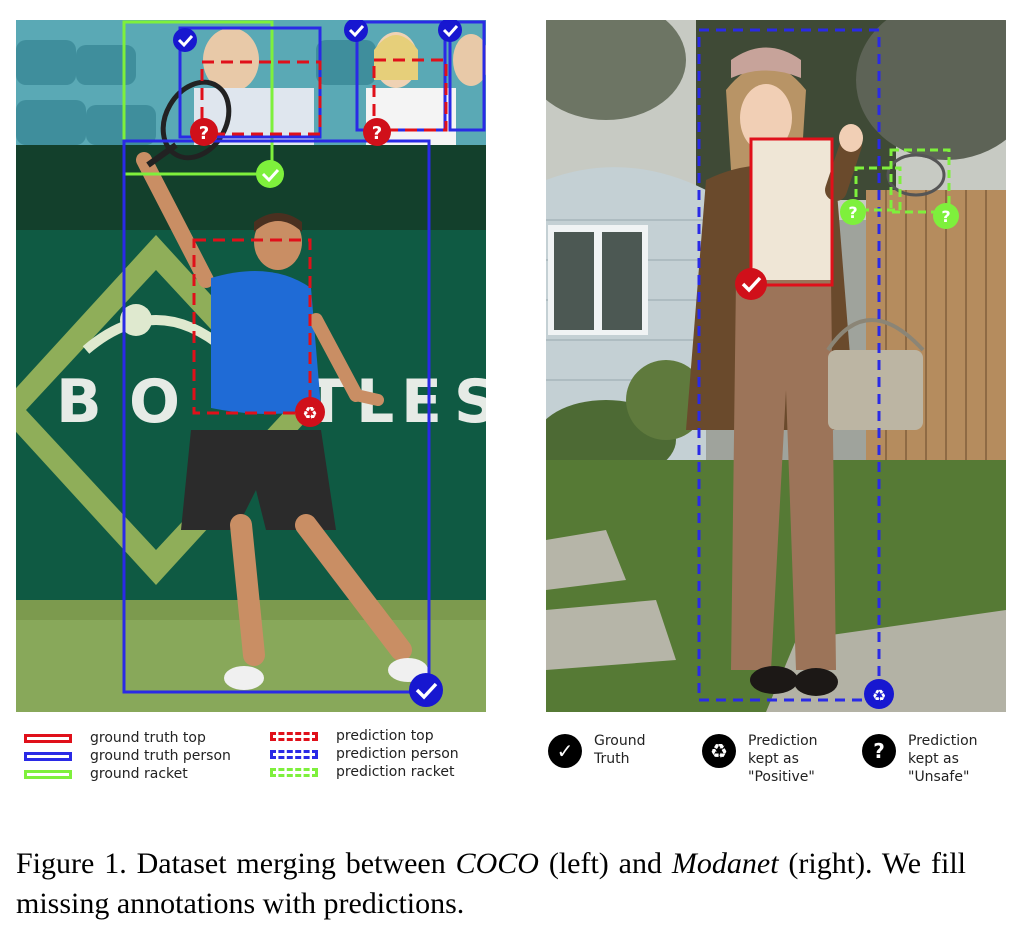  What do you see at coordinates (789, 365) in the screenshot?
I see `pred-person-box` at bounding box center [789, 365].